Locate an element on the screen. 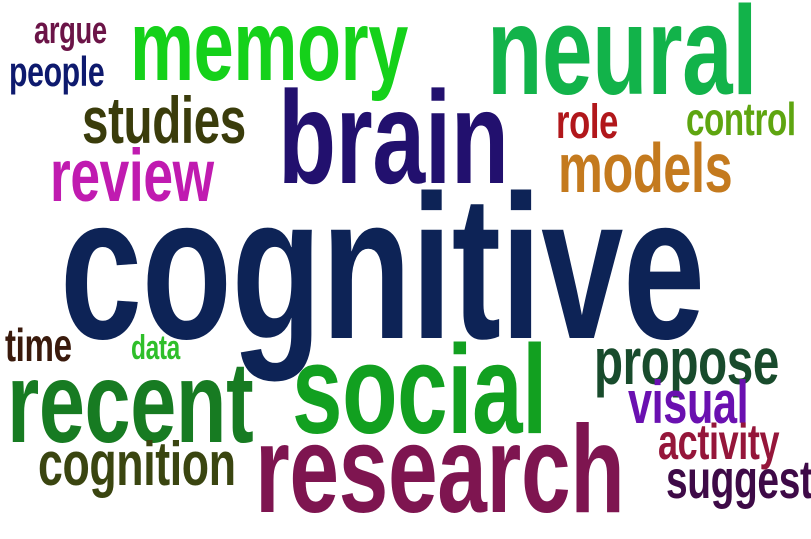  word-propose: propose is located at coordinates (686, 361).